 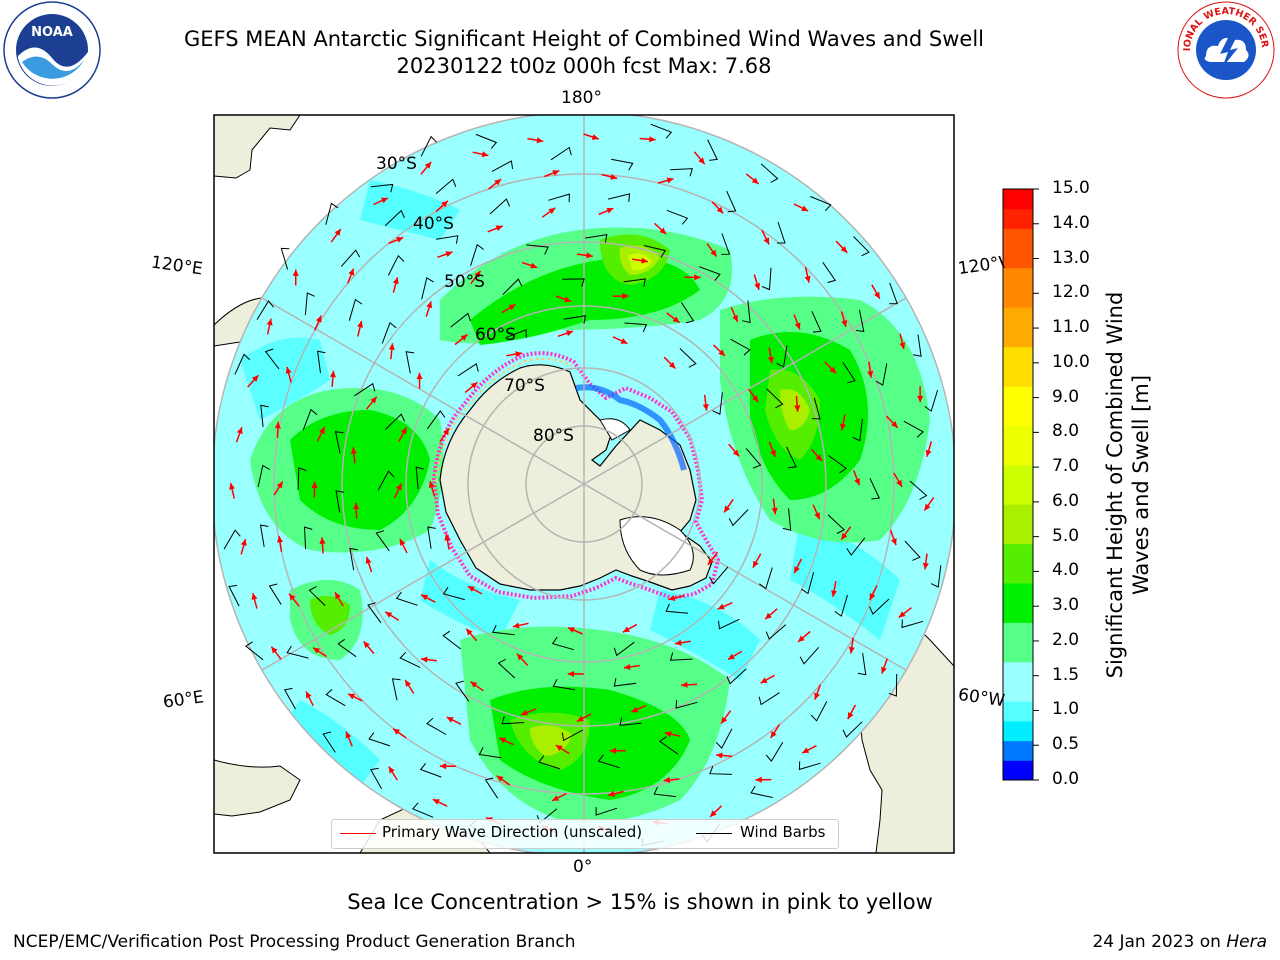 I want to click on colorbar-tick-label: 5.0, so click(x=1066, y=535).